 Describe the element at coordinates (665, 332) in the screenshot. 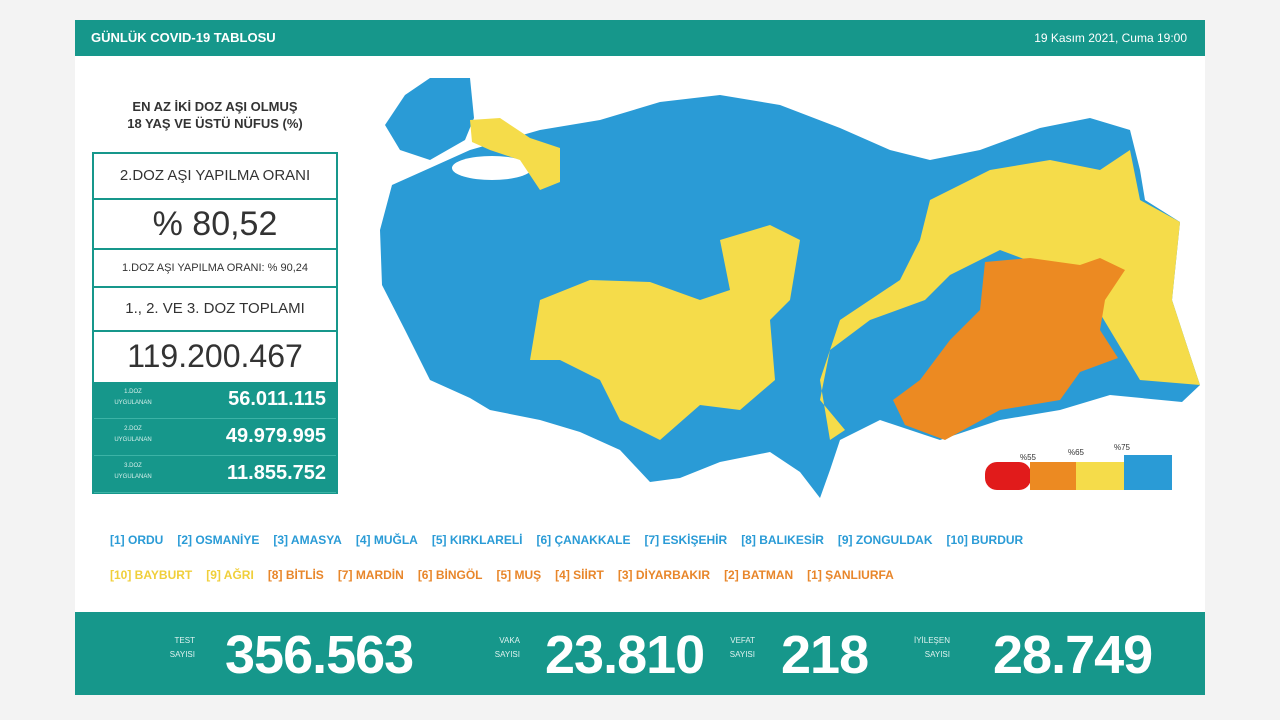

I see `map-yellow-central` at that location.